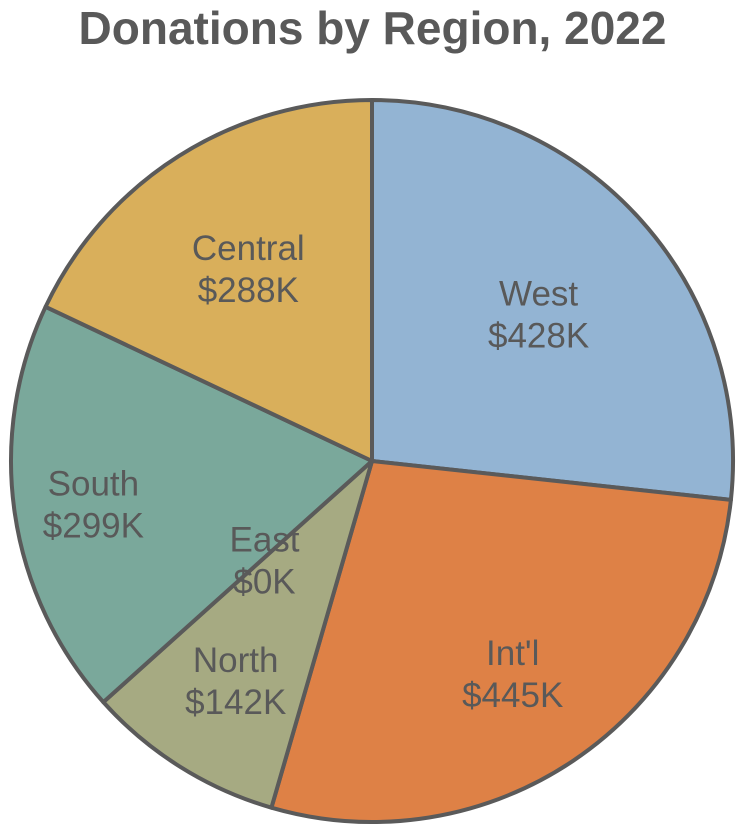 The height and width of the screenshot is (828, 745). Describe the element at coordinates (538, 294) in the screenshot. I see `slice-label-west: West` at that location.